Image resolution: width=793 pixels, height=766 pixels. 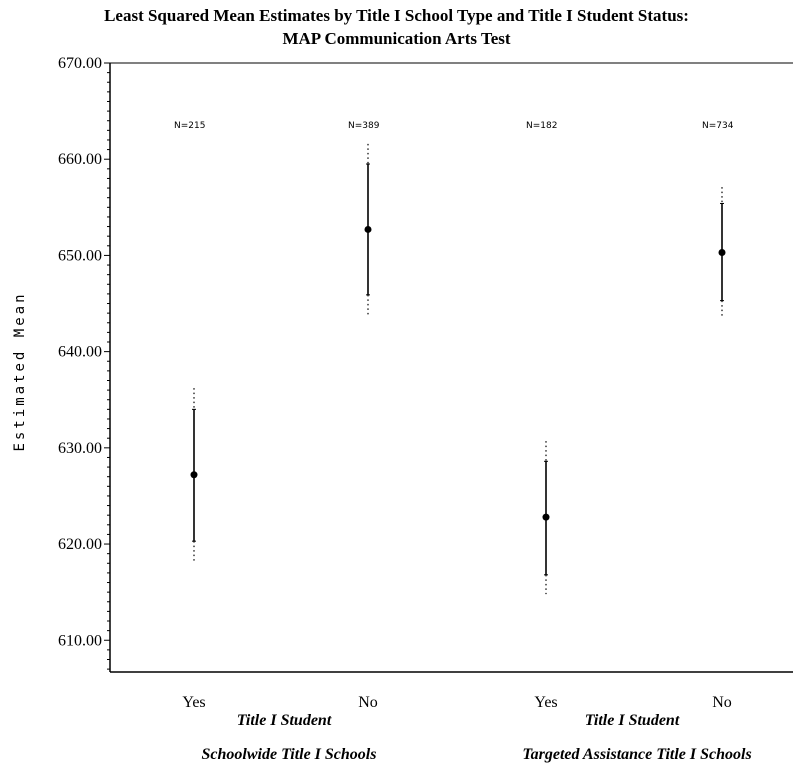 What do you see at coordinates (396, 38) in the screenshot?
I see `chart-subtitle: MAP Communication Arts Test` at bounding box center [396, 38].